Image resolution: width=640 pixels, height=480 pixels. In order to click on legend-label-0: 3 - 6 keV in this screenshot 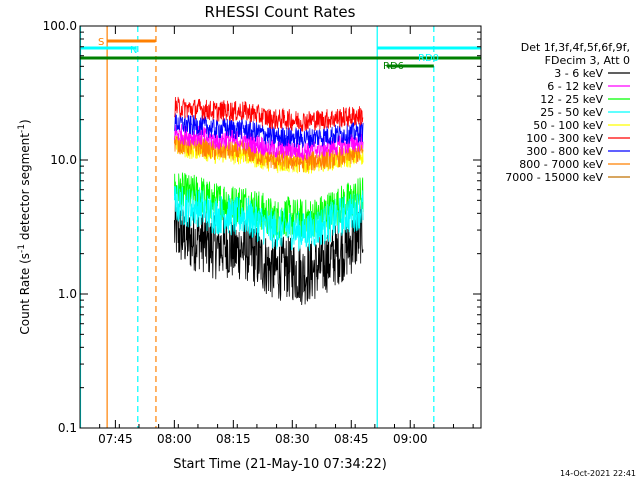, I will do `click(578, 73)`.